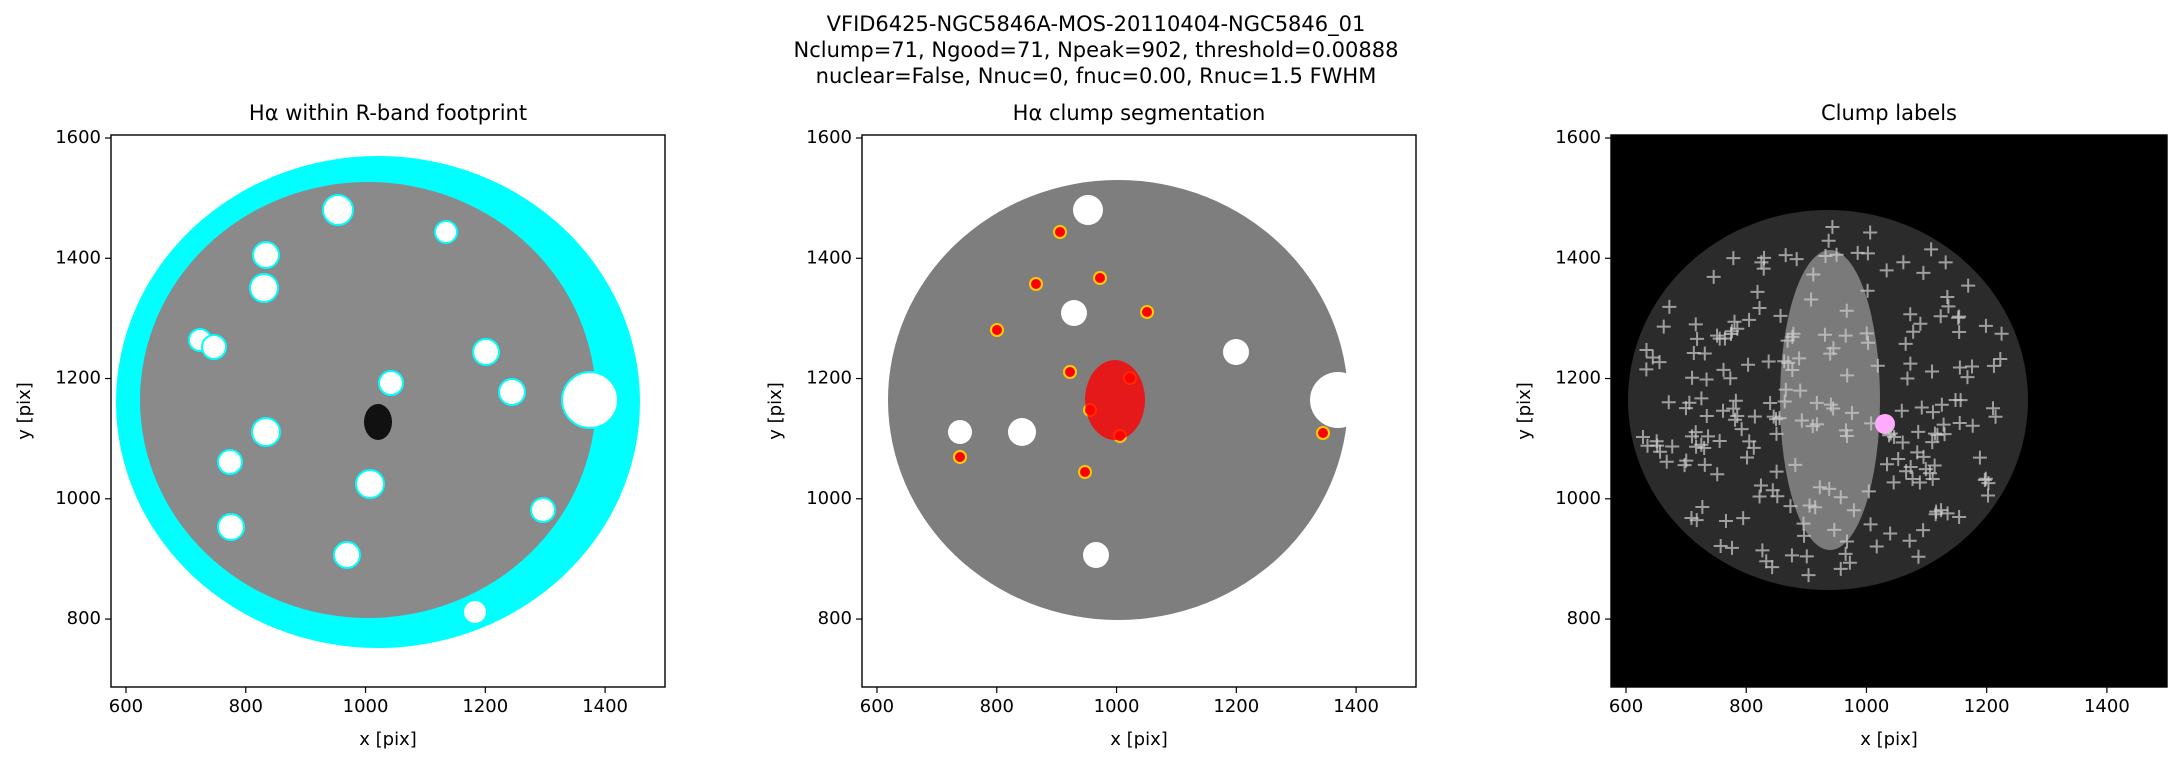 The width and height of the screenshot is (2181, 767). Describe the element at coordinates (1578, 137) in the screenshot. I see `y-tick-label: 1600` at that location.